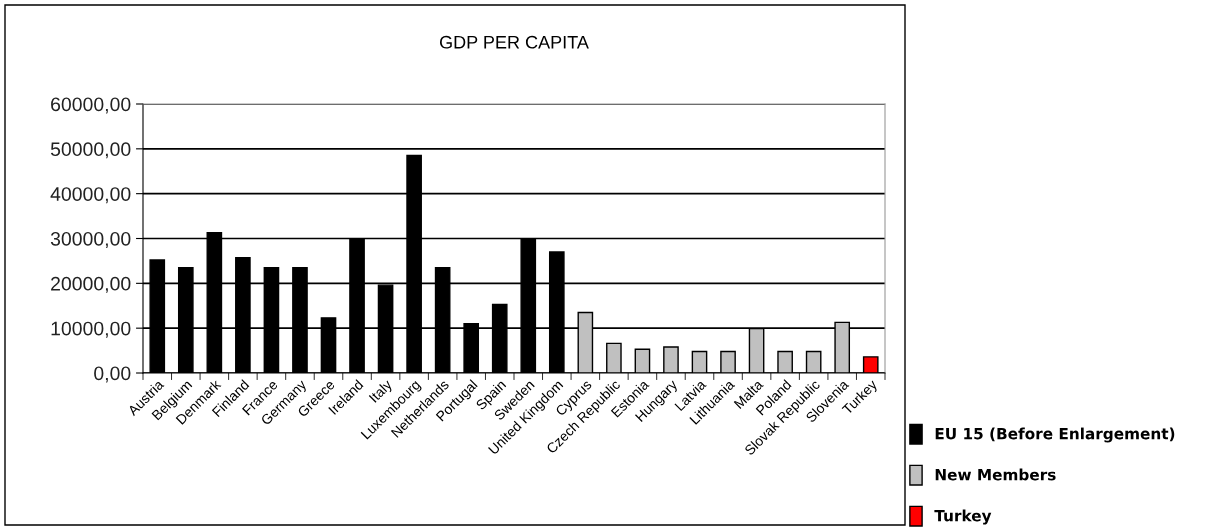 This screenshot has width=1209, height=532. Describe the element at coordinates (90, 195) in the screenshot. I see `y-tick-label: 40000,00` at that location.